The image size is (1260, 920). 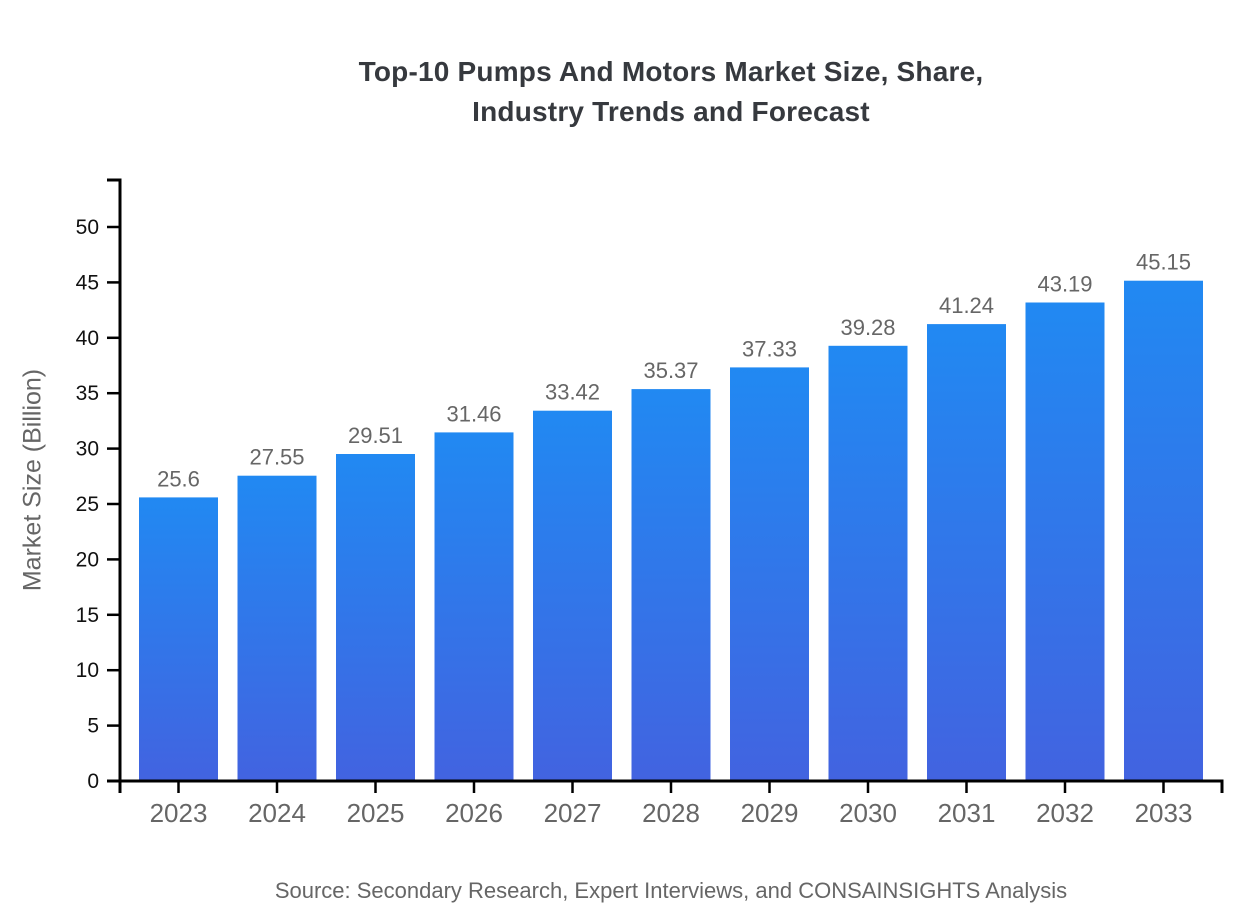 What do you see at coordinates (375, 617) in the screenshot?
I see `bar-2025` at bounding box center [375, 617].